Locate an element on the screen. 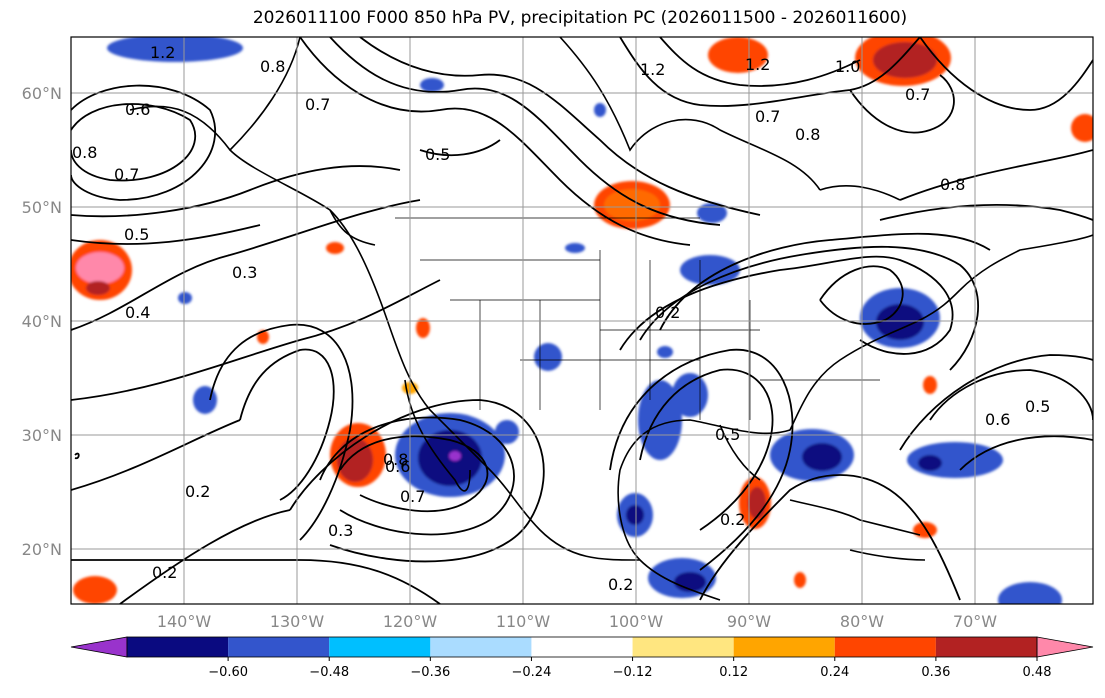 The image size is (1105, 698). colorbar-tick-label: −0.24 is located at coordinates (532, 672).